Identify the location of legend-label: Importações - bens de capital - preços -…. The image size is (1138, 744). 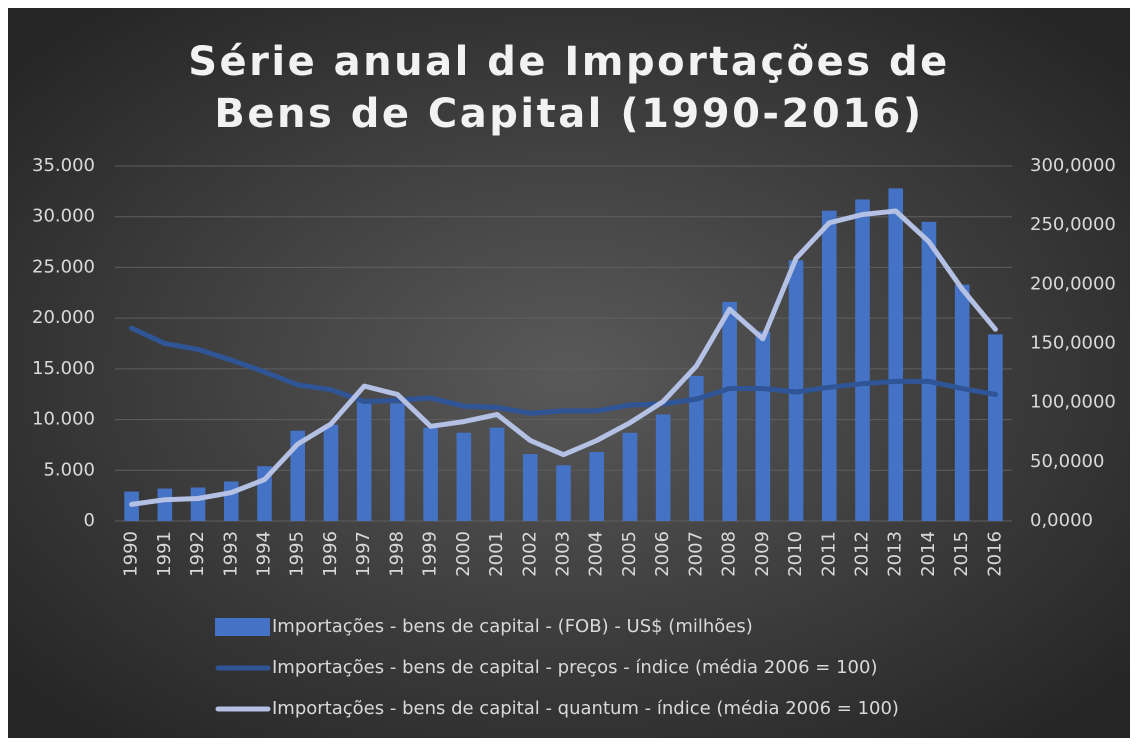
(574, 667).